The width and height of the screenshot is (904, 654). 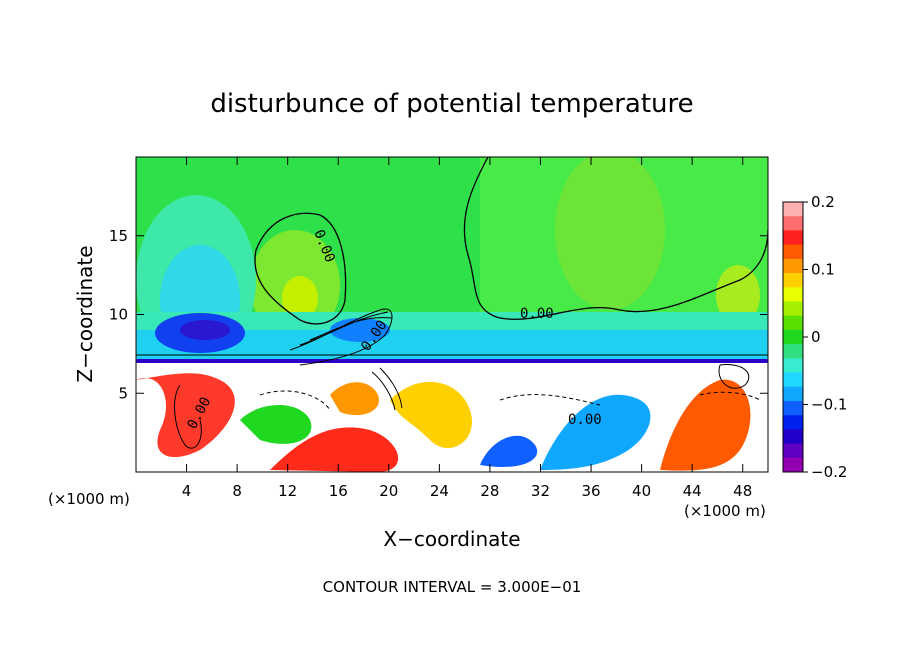 What do you see at coordinates (338, 491) in the screenshot?
I see `x-tick-label: 16` at bounding box center [338, 491].